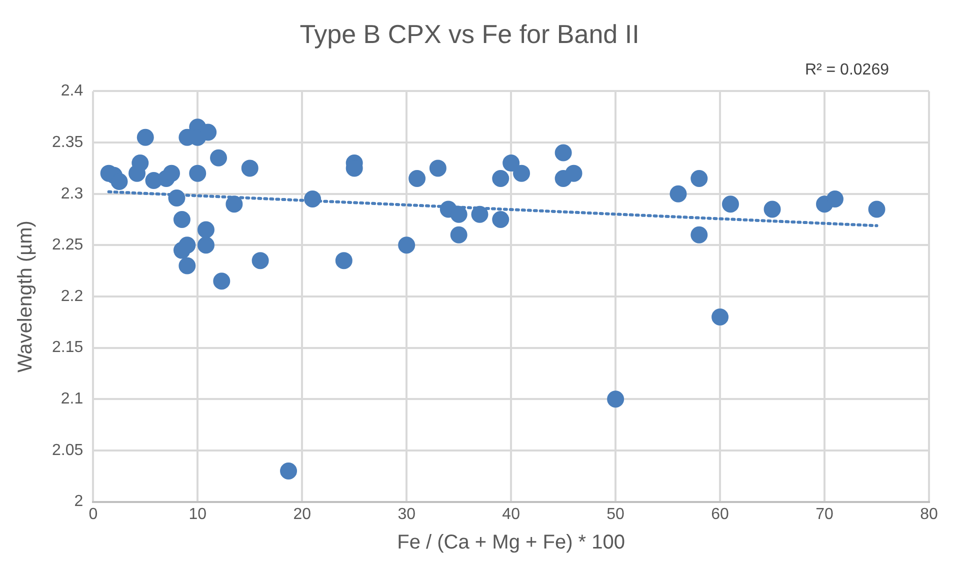 The width and height of the screenshot is (959, 579). I want to click on x-tick-label: 80, so click(929, 514).